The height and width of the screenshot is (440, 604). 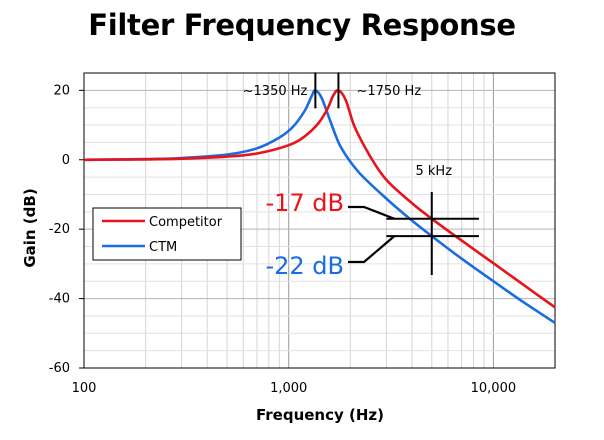 What do you see at coordinates (304, 266) in the screenshot?
I see `gain-callout-label: -22 dB` at bounding box center [304, 266].